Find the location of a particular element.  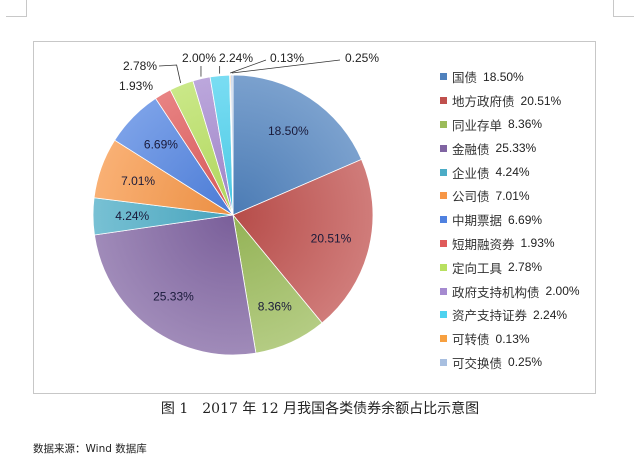

legend-name: 可转债 is located at coordinates (471, 340).